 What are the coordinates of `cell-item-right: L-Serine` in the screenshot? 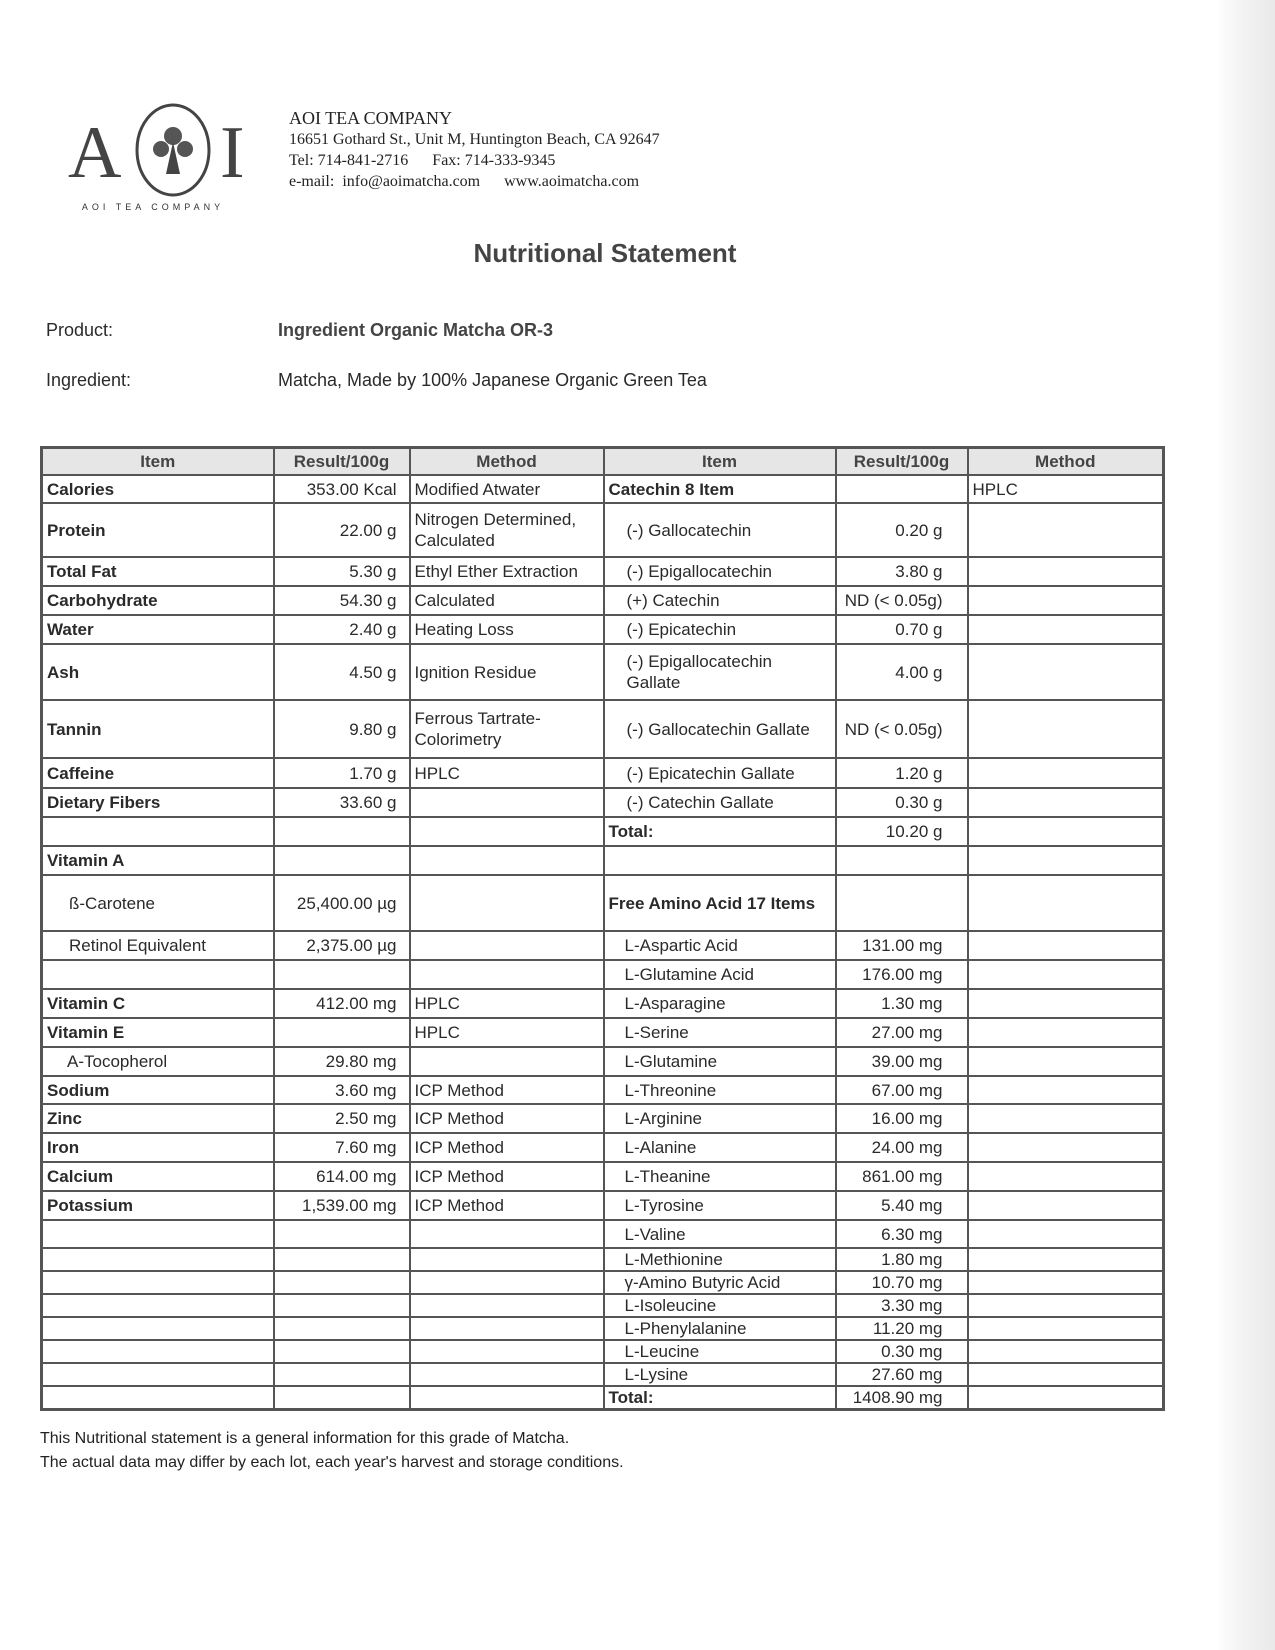 It's located at (719, 1032).